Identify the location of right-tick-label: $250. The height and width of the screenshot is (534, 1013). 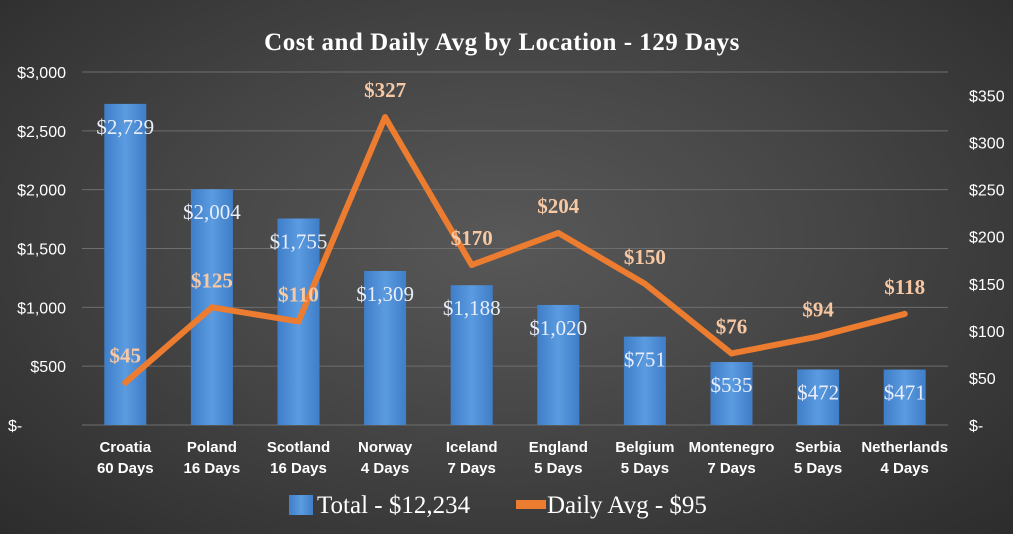
(987, 191).